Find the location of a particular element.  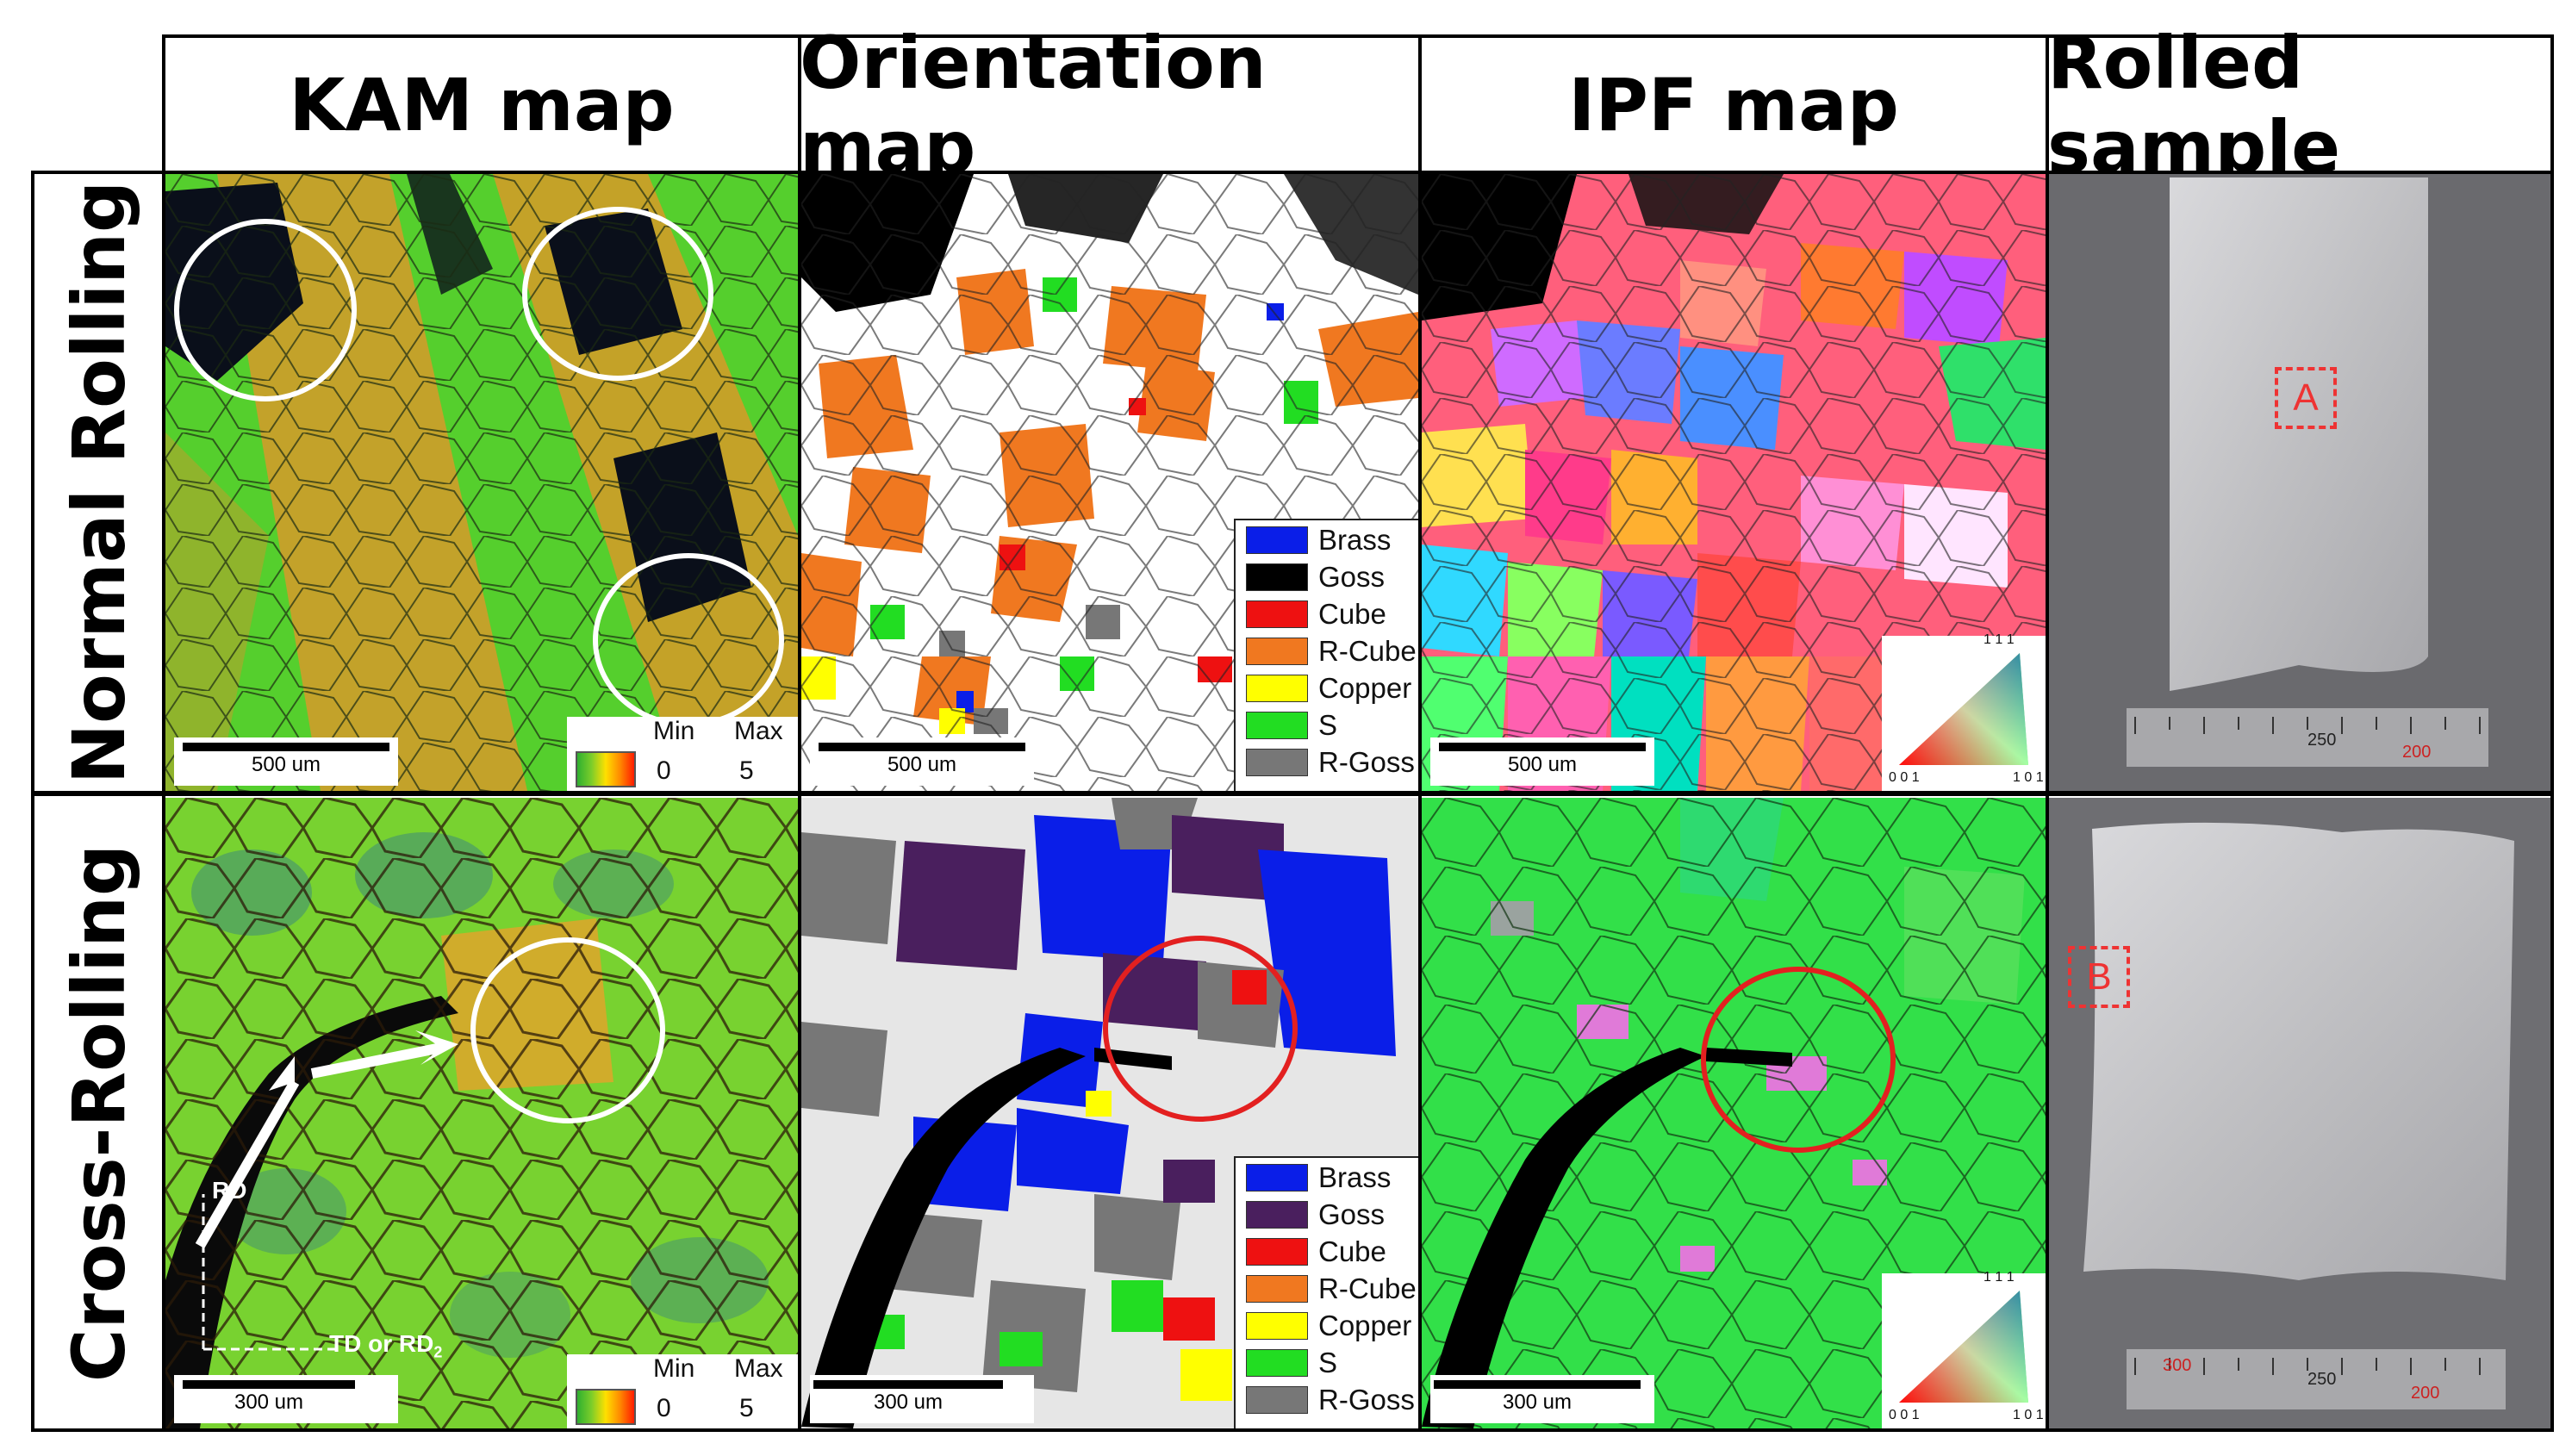

sample-region-b: B is located at coordinates (2099, 977).